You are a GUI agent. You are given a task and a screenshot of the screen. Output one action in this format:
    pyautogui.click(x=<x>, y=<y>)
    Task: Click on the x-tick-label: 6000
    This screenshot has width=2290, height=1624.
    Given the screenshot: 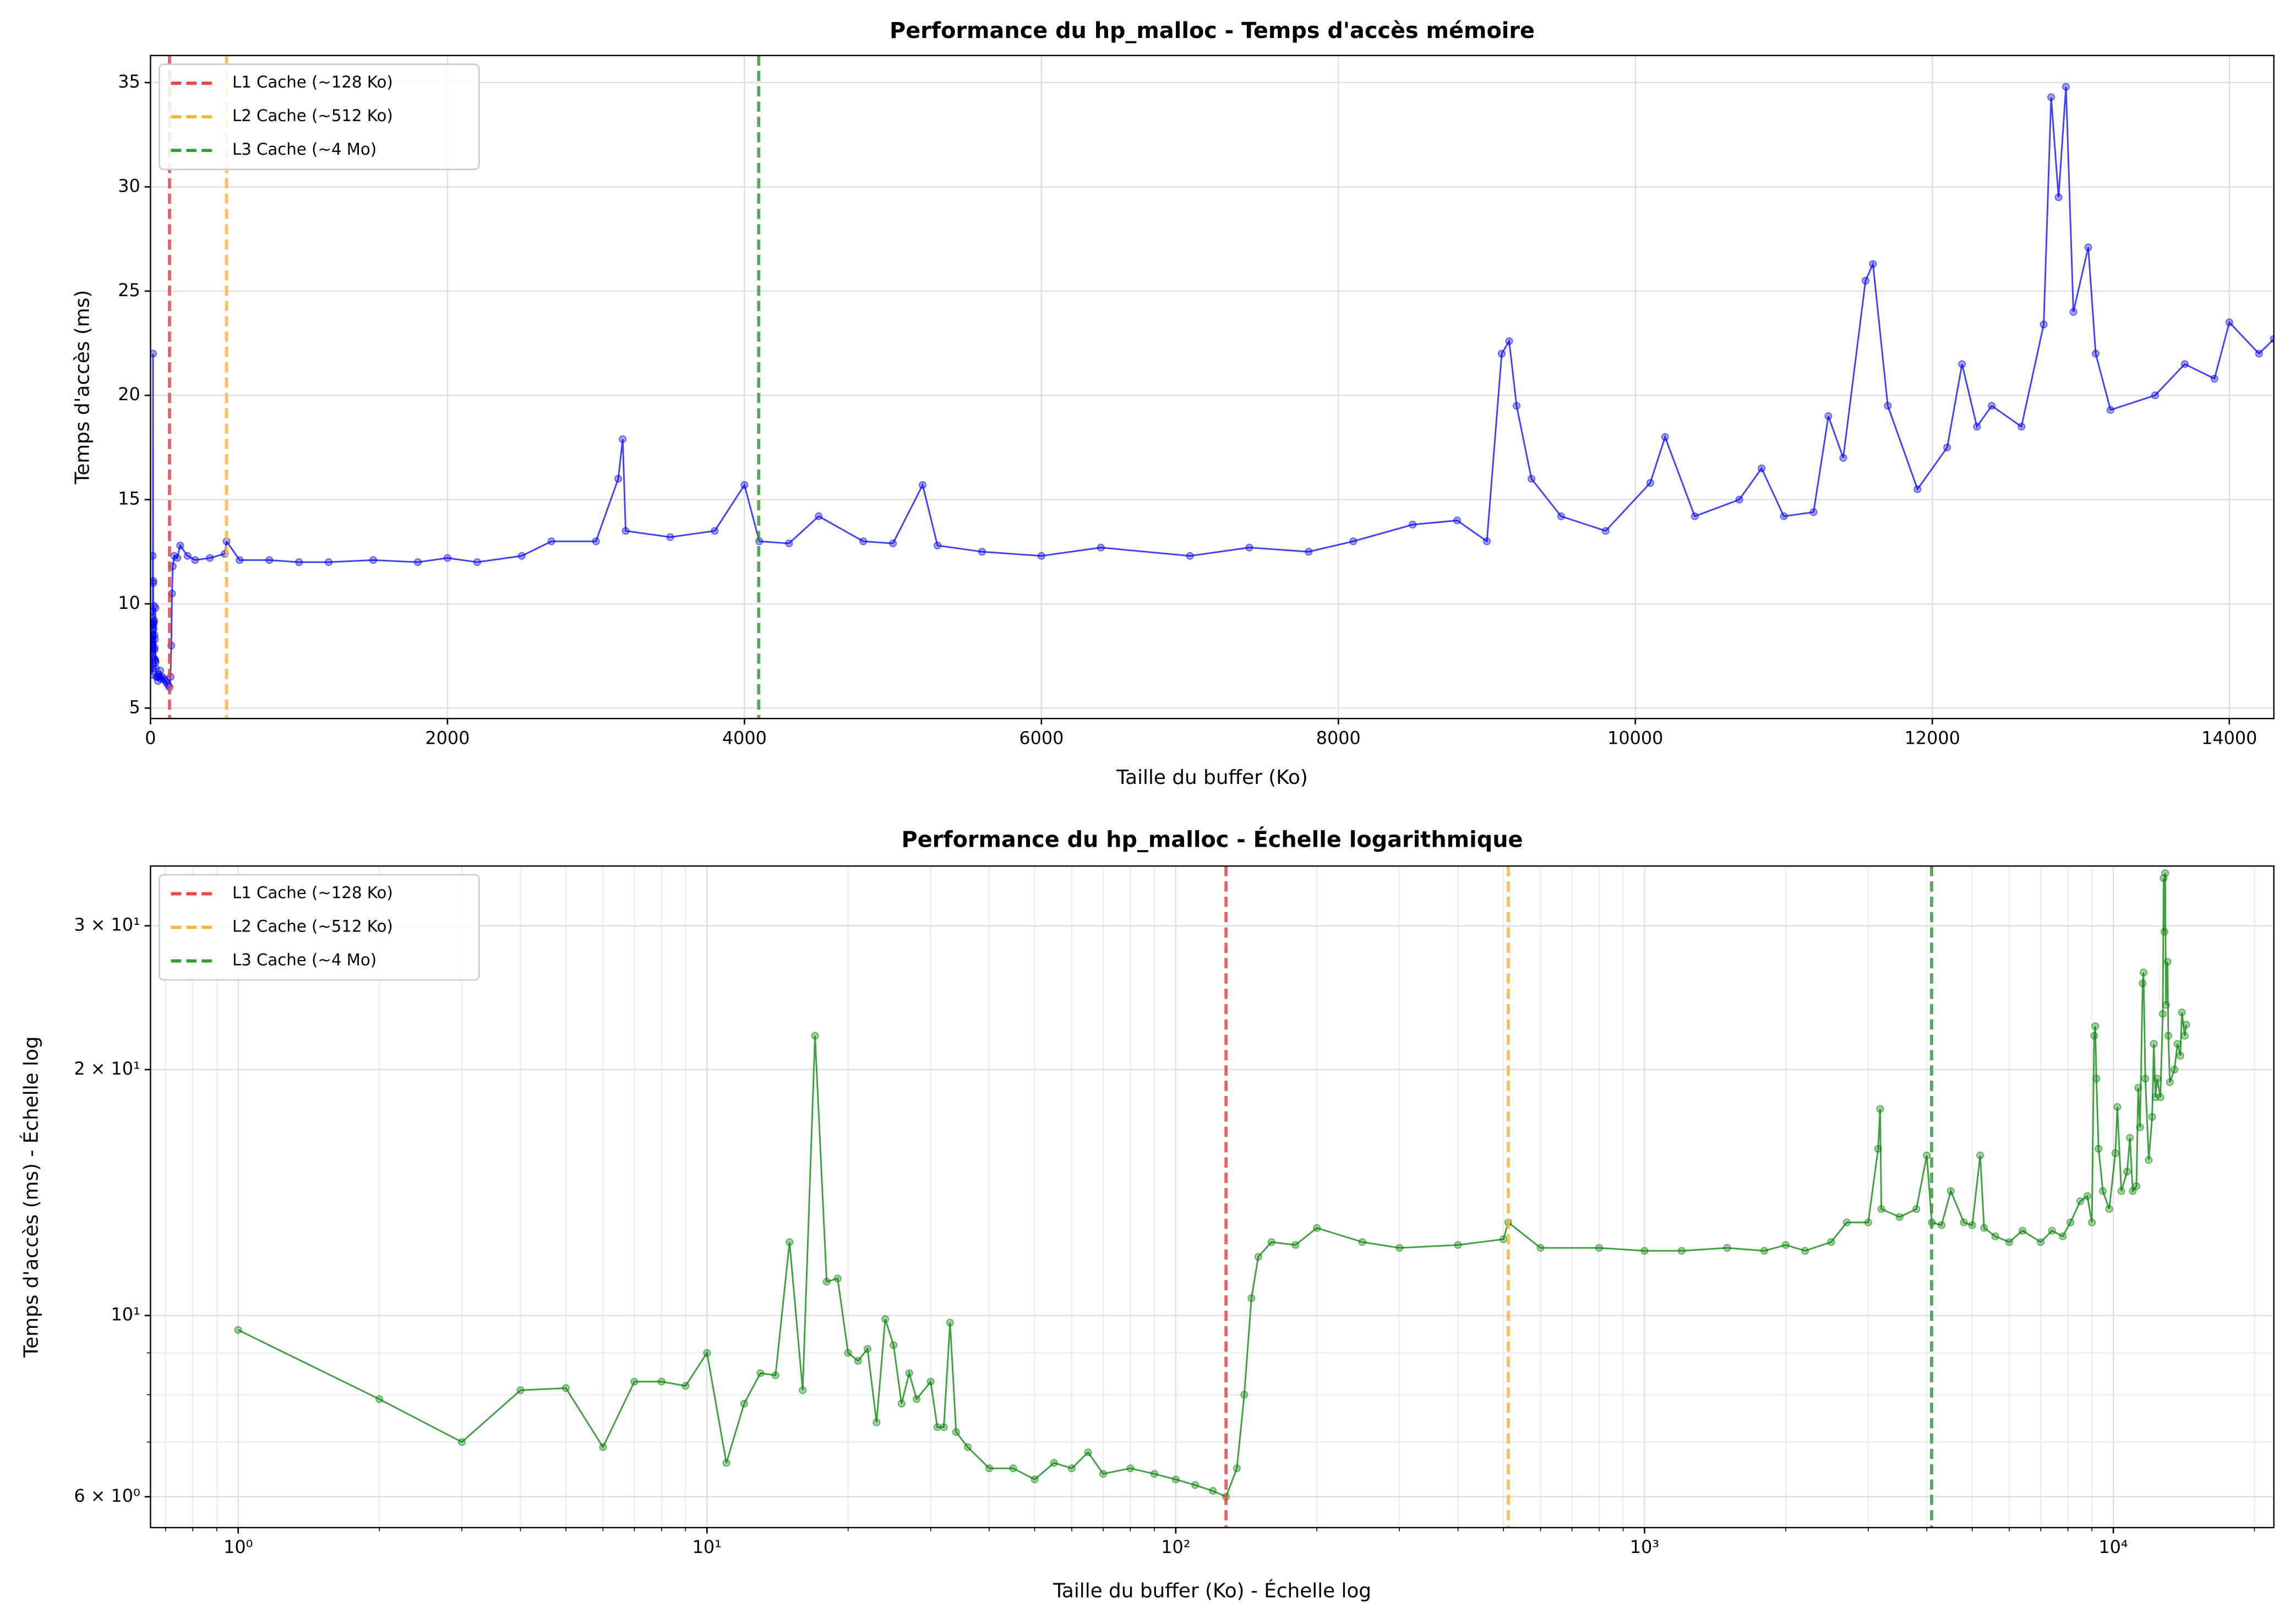 What is the action you would take?
    pyautogui.click(x=1041, y=737)
    